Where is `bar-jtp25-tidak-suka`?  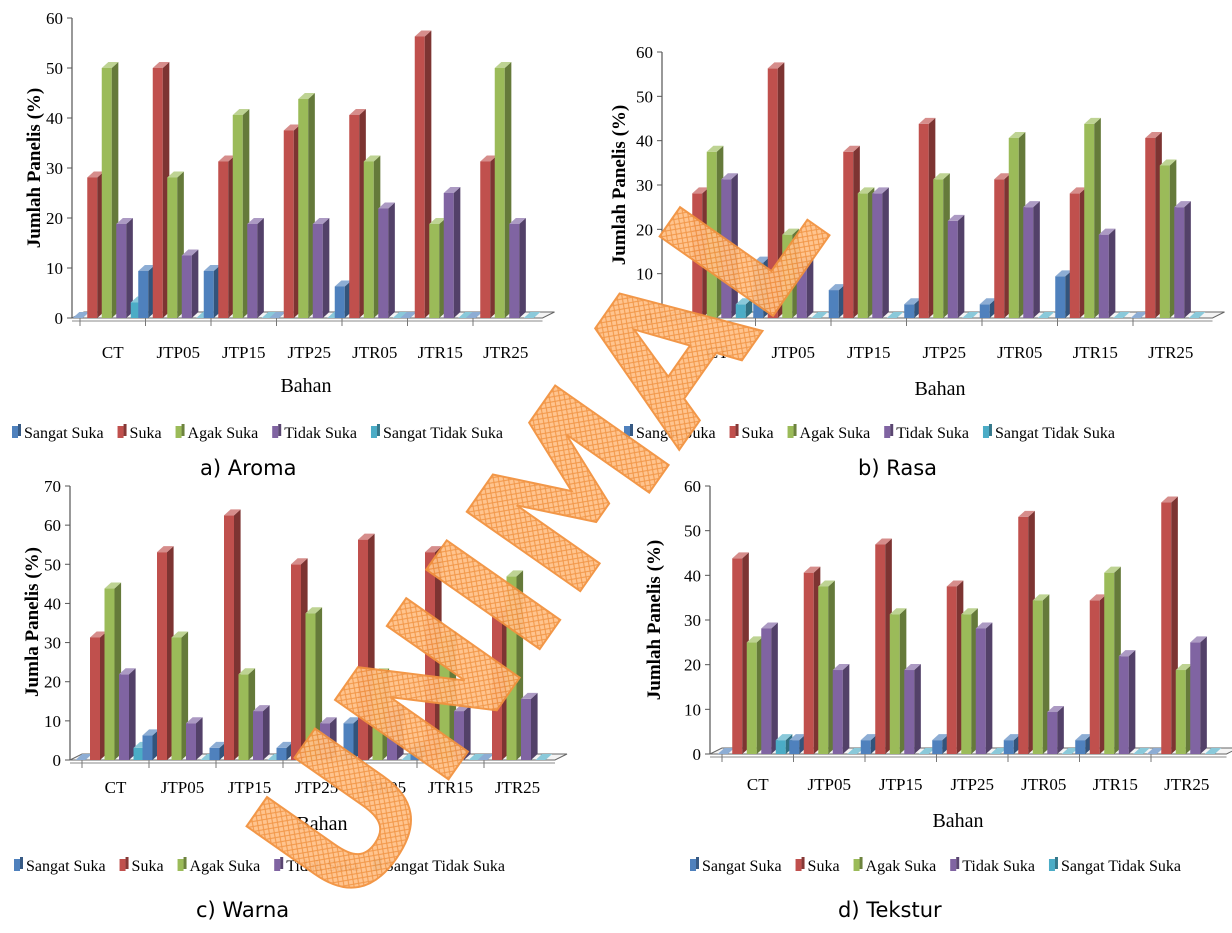
bar-jtp25-tidak-suka is located at coordinates (984, 688).